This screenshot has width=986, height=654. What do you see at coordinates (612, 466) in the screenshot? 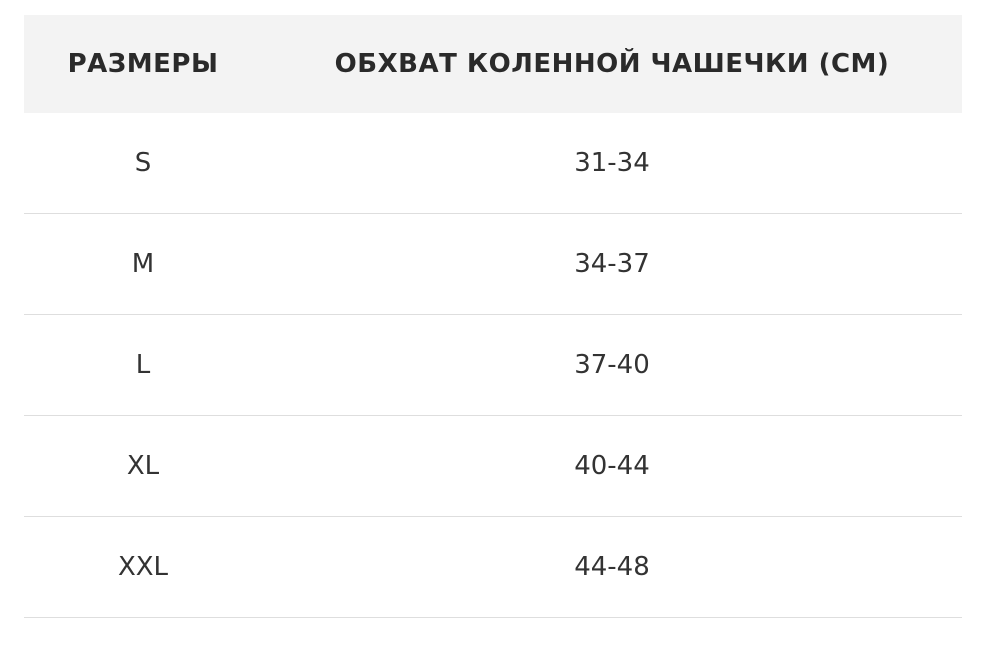
I see `table-cell: 40-44` at bounding box center [612, 466].